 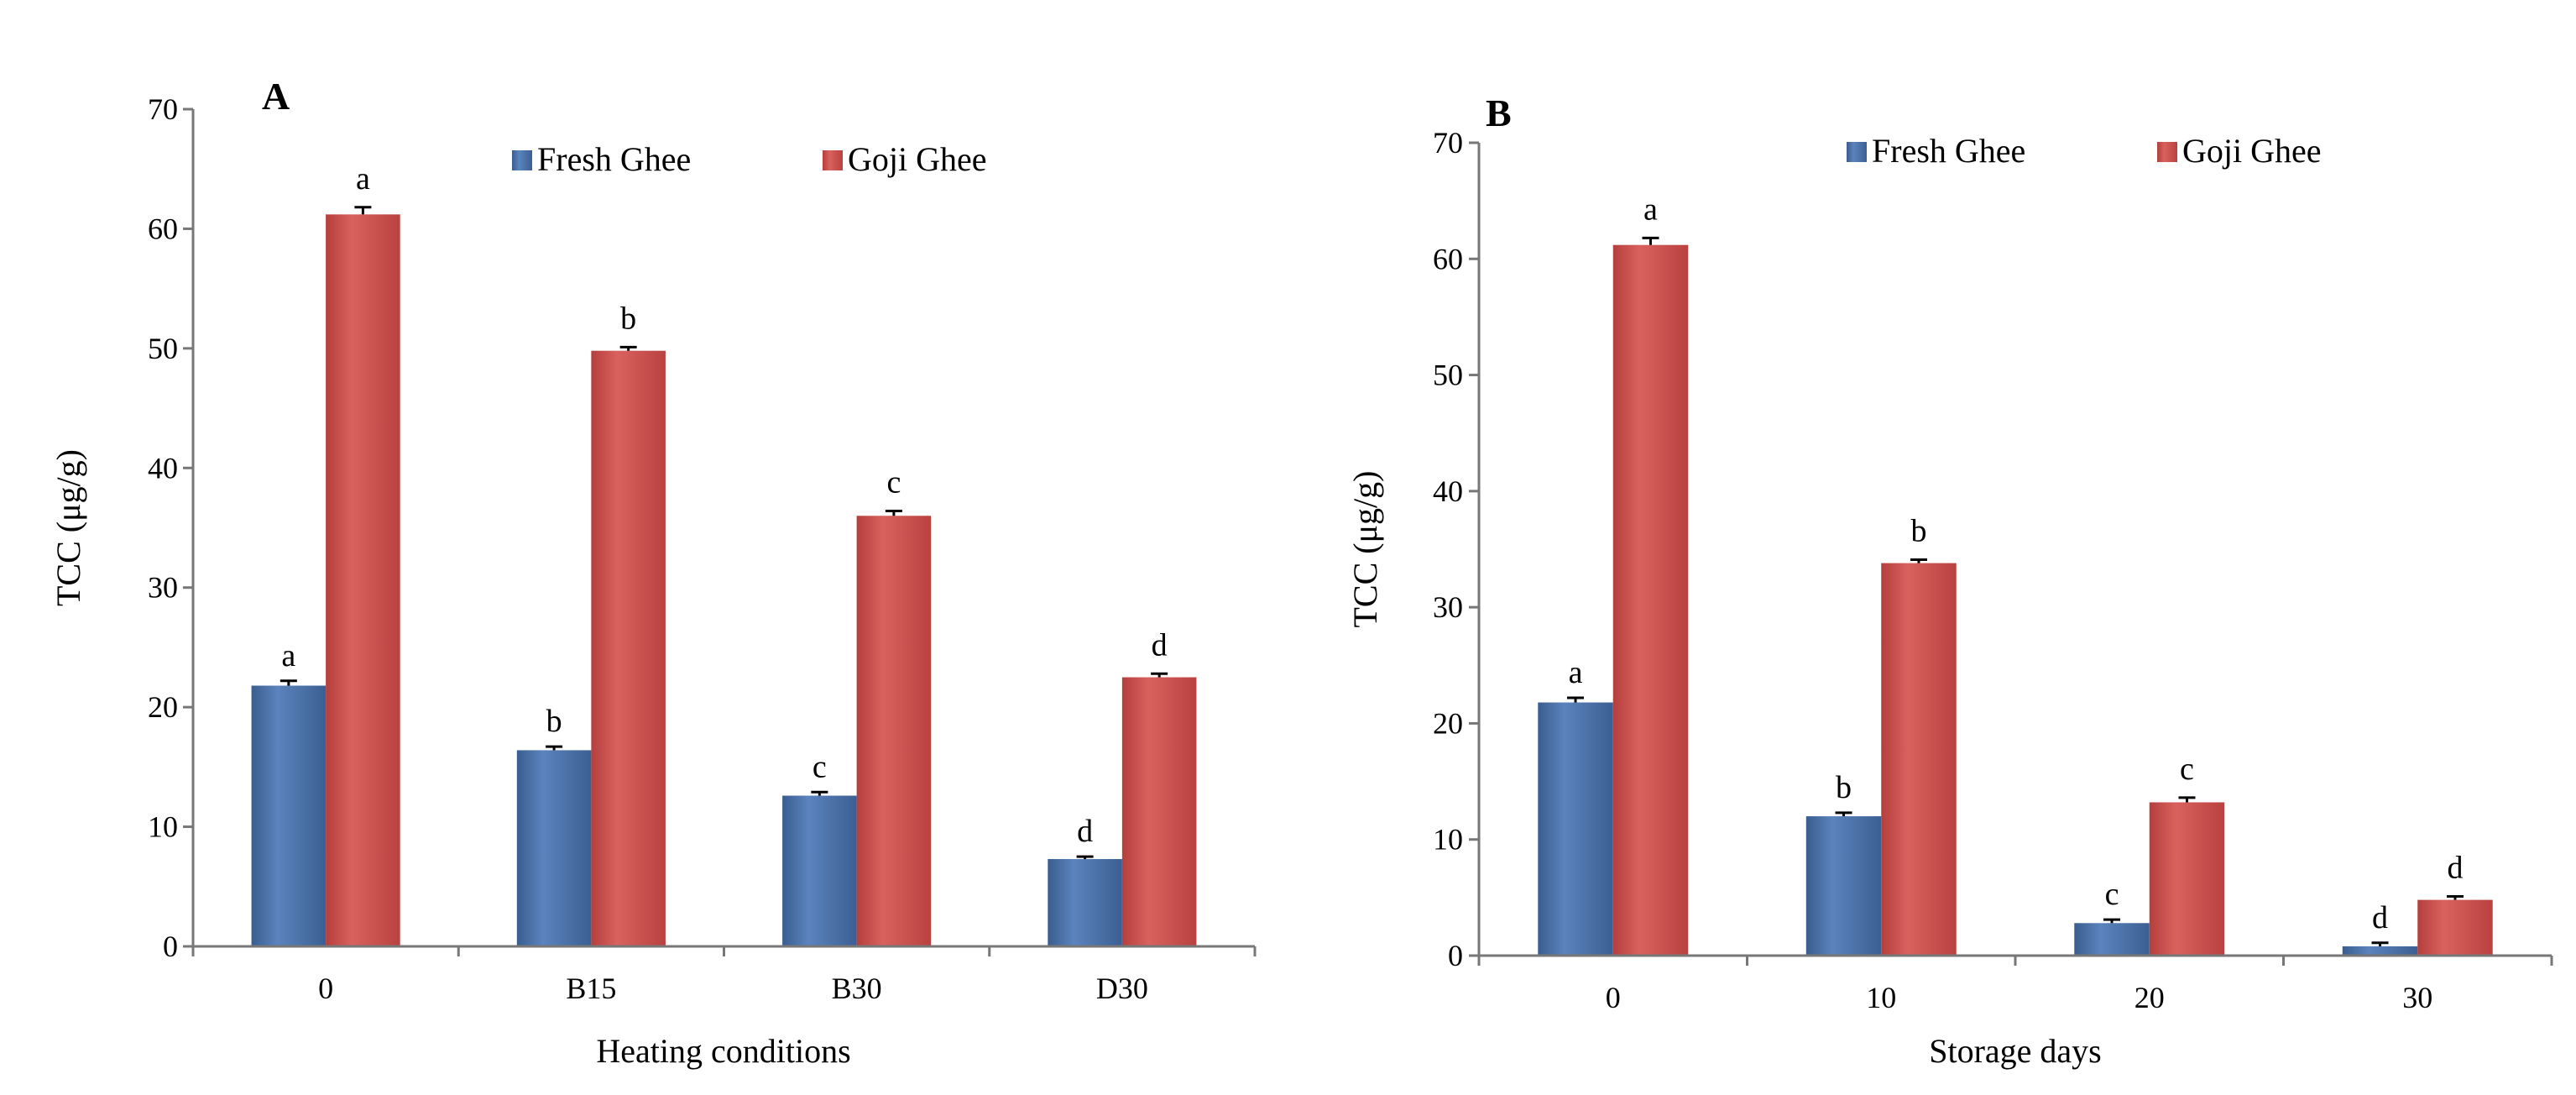 I want to click on x-tick-label: 10, so click(x=1881, y=997).